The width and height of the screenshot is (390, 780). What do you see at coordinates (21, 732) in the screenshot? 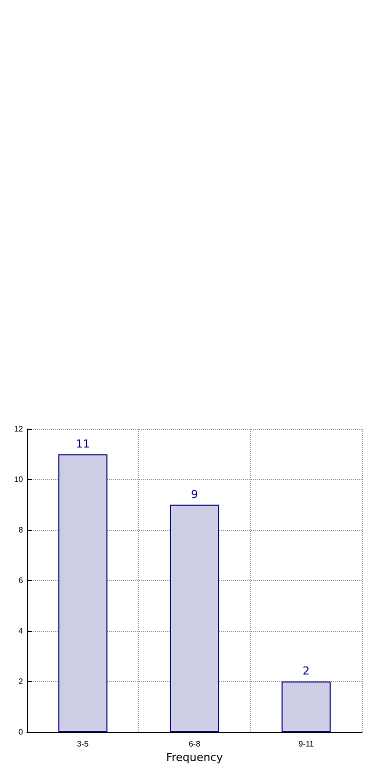
I see `y-tick-label: 0` at bounding box center [21, 732].